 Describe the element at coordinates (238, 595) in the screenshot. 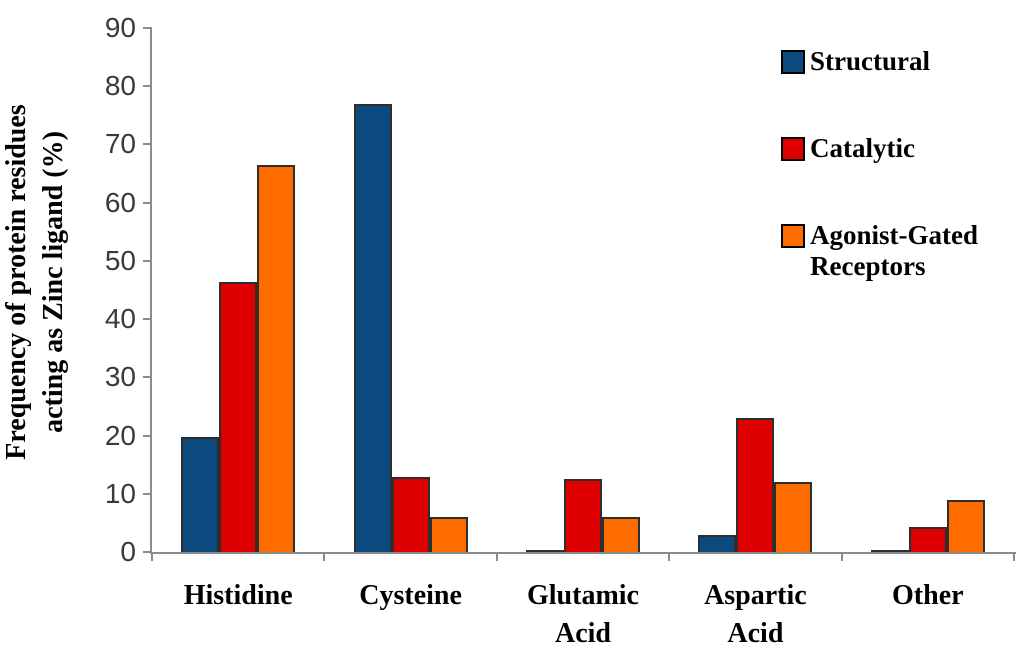

I see `x-category-label-histidine: Histidine` at that location.